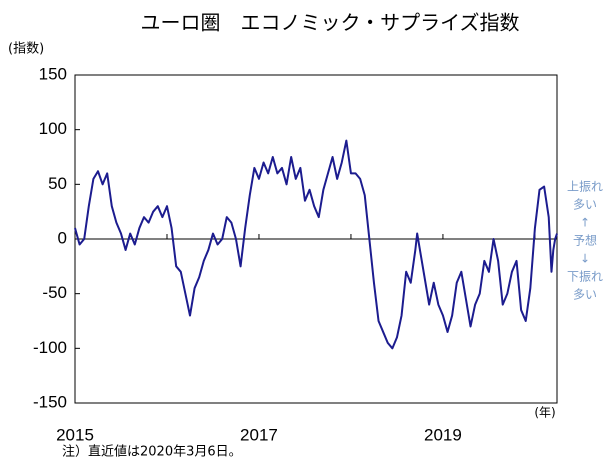 The image size is (610, 469). What do you see at coordinates (330, 23) in the screenshot?
I see `chart-title: ユーロ圏 エコノミック・サプライズ指数` at bounding box center [330, 23].